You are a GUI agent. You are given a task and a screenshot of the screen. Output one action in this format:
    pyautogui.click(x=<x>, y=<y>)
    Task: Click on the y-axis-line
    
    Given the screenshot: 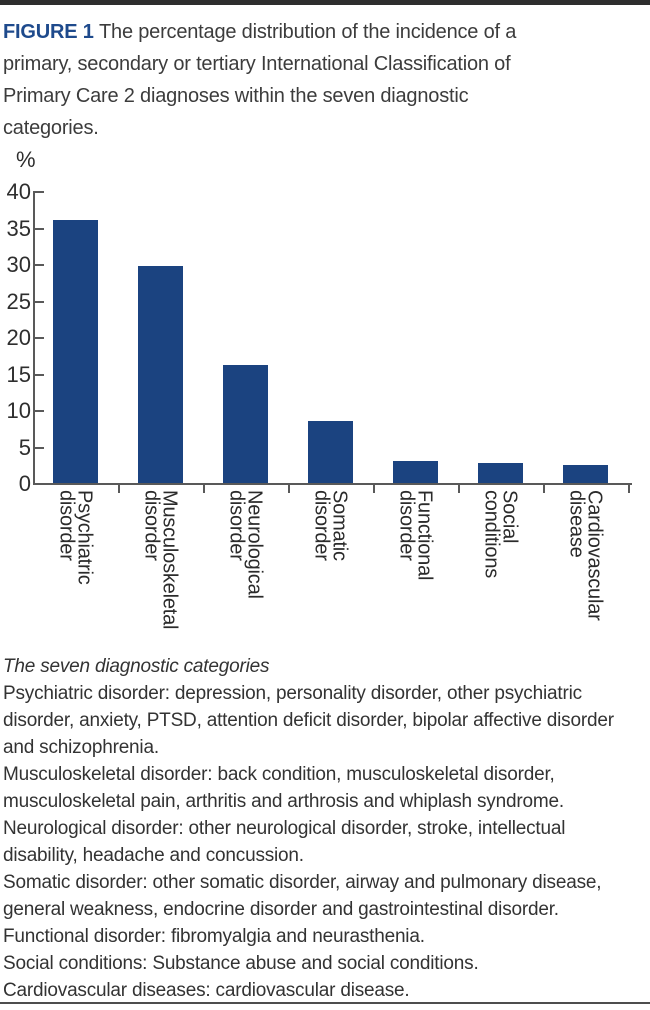 What is the action you would take?
    pyautogui.click(x=34, y=338)
    